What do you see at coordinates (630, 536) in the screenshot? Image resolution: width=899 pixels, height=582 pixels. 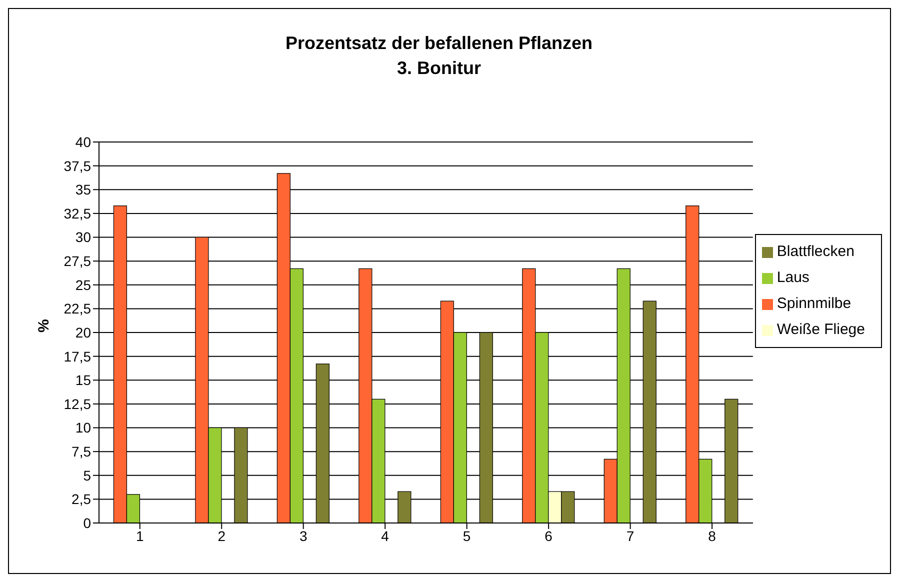 I see `x-tick-label: 7` at bounding box center [630, 536].